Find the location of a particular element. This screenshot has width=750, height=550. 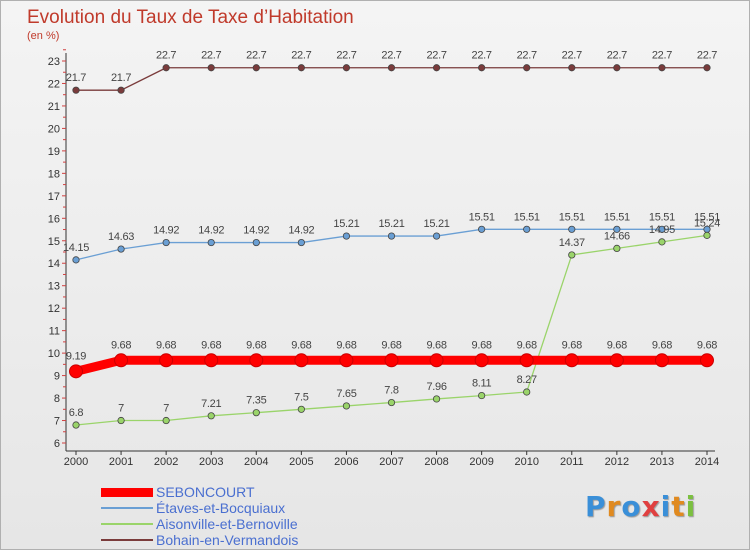

x-tick-label: 2001 is located at coordinates (121, 462).